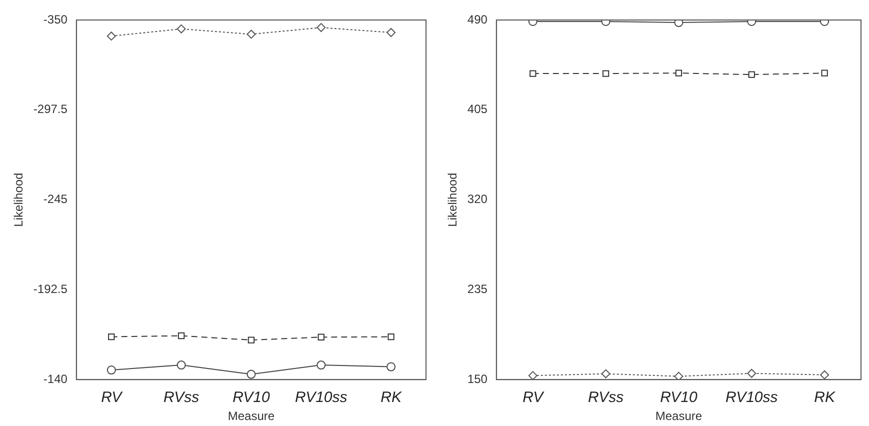 This screenshot has width=869, height=426. I want to click on y-tick-label: 320, so click(477, 199).